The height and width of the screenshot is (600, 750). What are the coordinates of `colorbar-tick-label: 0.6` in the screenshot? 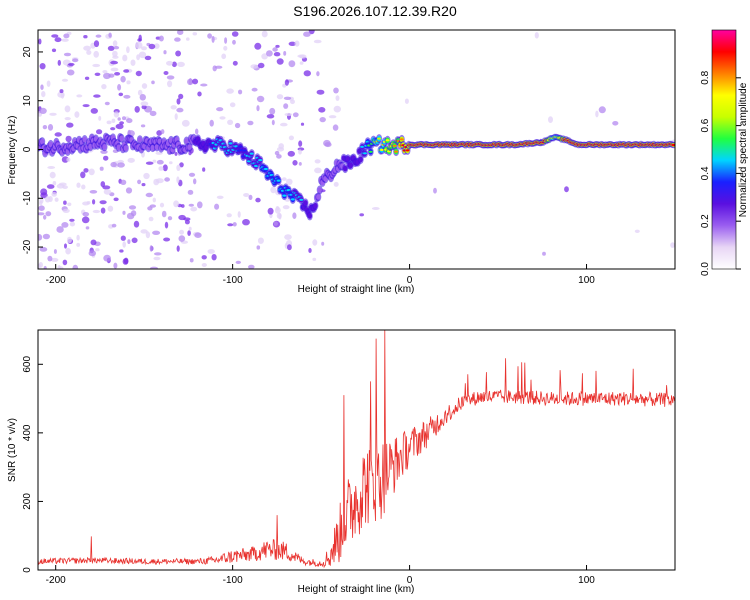 It's located at (705, 125).